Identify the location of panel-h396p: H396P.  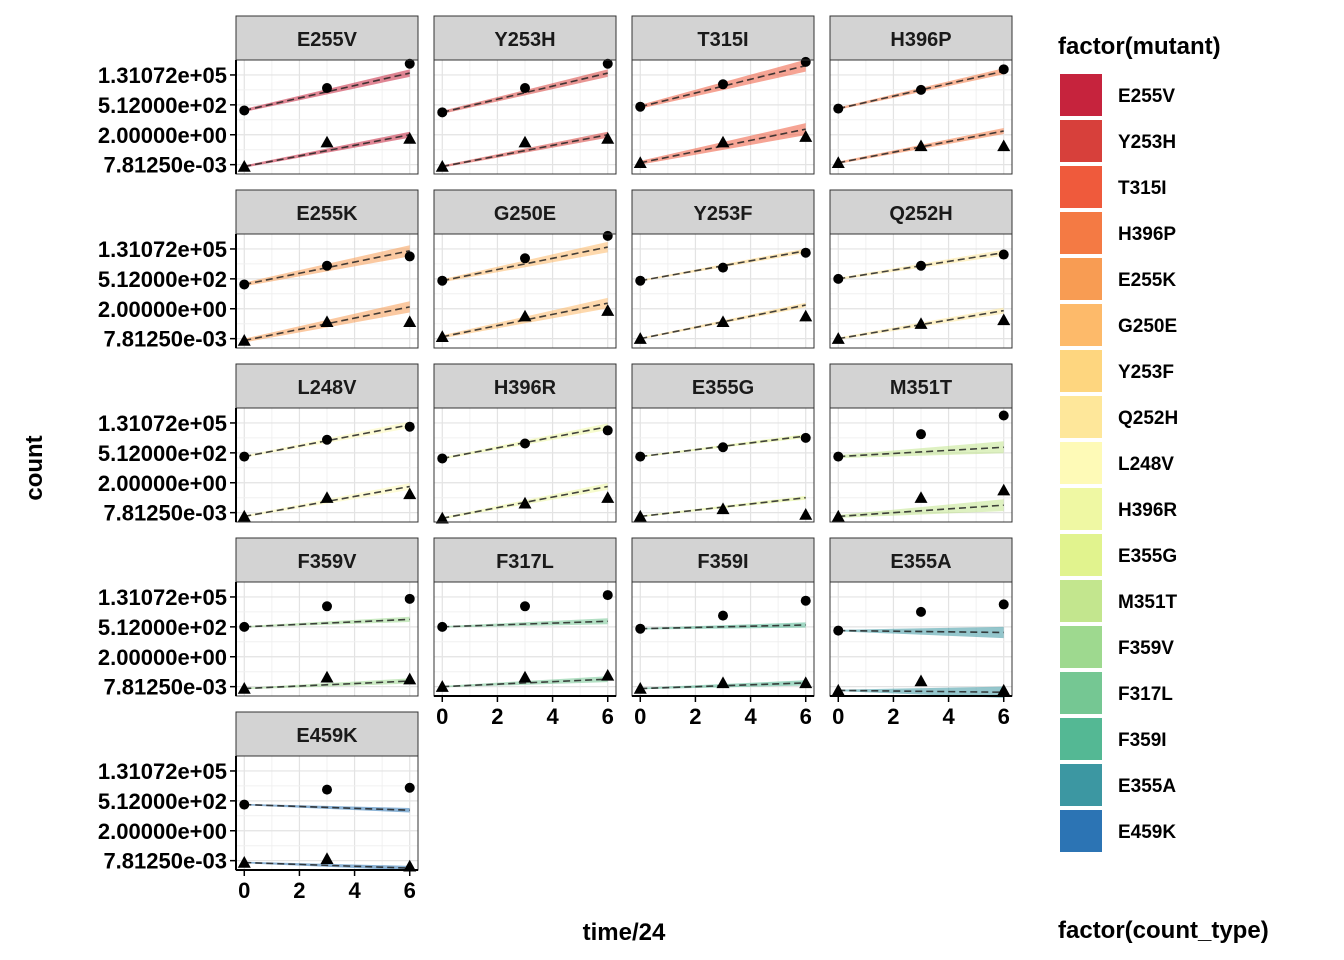
(921, 95).